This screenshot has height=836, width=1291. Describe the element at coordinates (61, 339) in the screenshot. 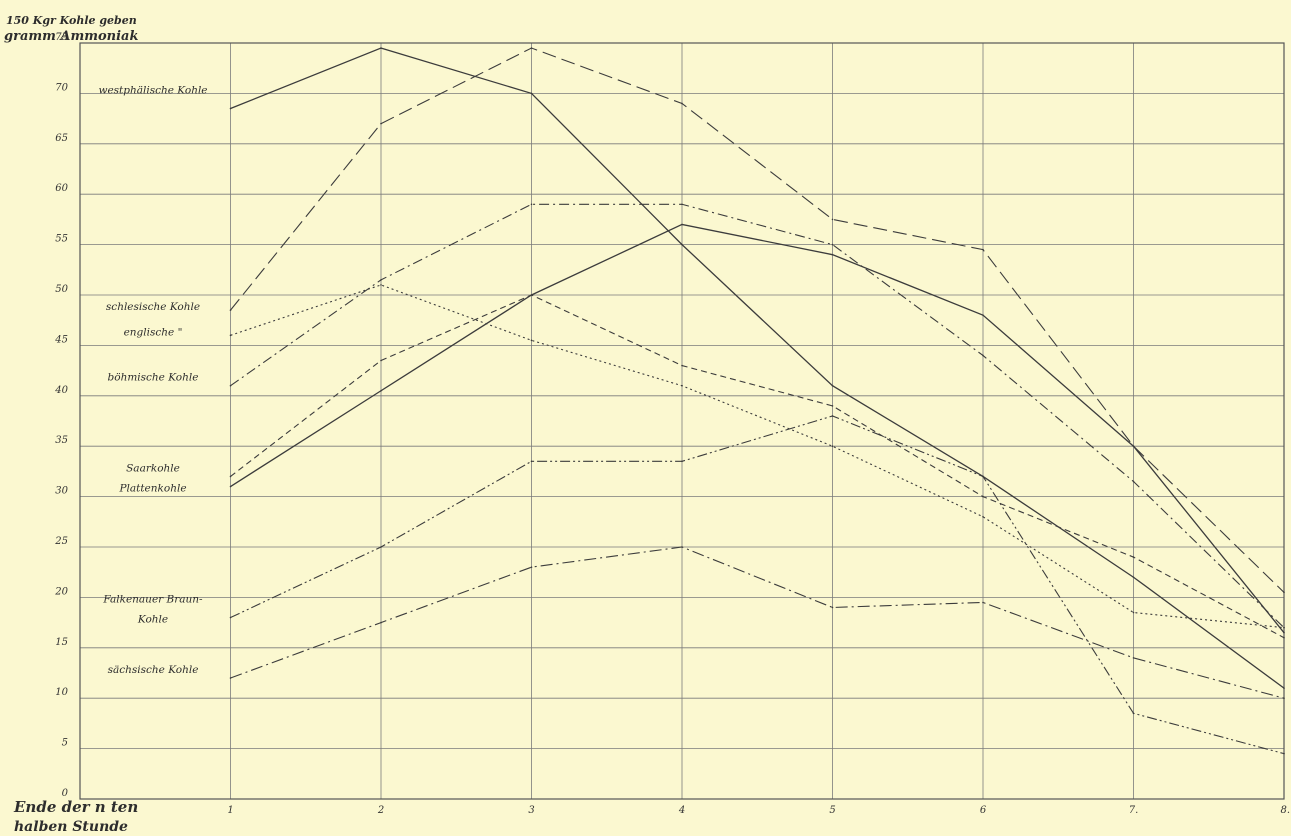

I see `y-tick-label: 45` at that location.